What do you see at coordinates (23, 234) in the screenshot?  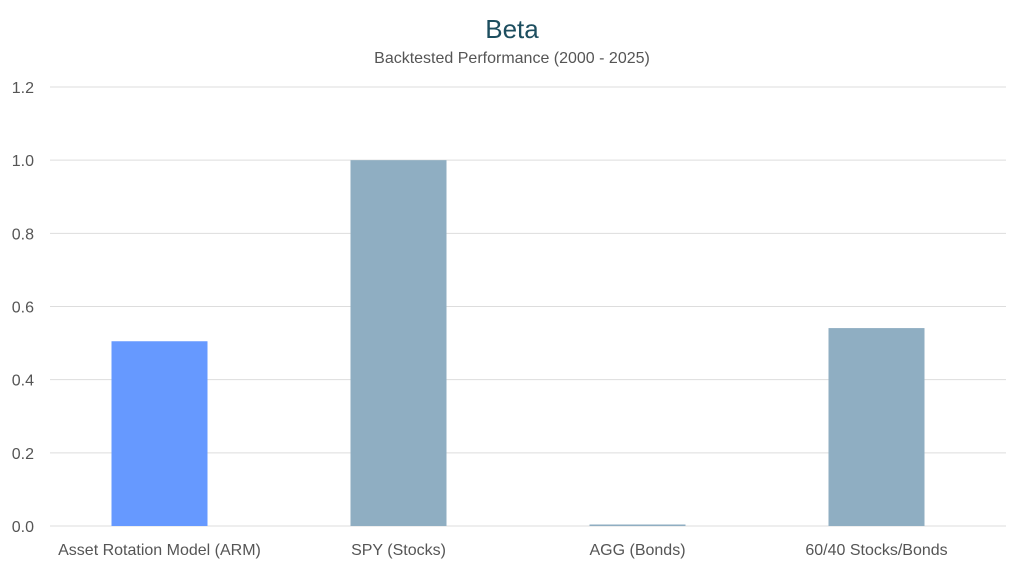 I see `y-tick-label: 0.8` at bounding box center [23, 234].